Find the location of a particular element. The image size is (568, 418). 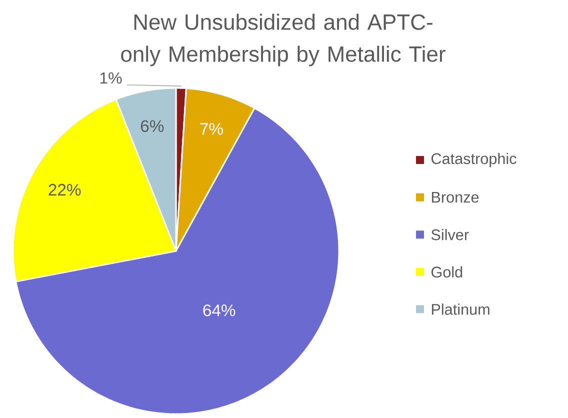

chart-title: New Unsubsidized and APTC-only Membership by Metallic Tier is located at coordinates (283, 40).